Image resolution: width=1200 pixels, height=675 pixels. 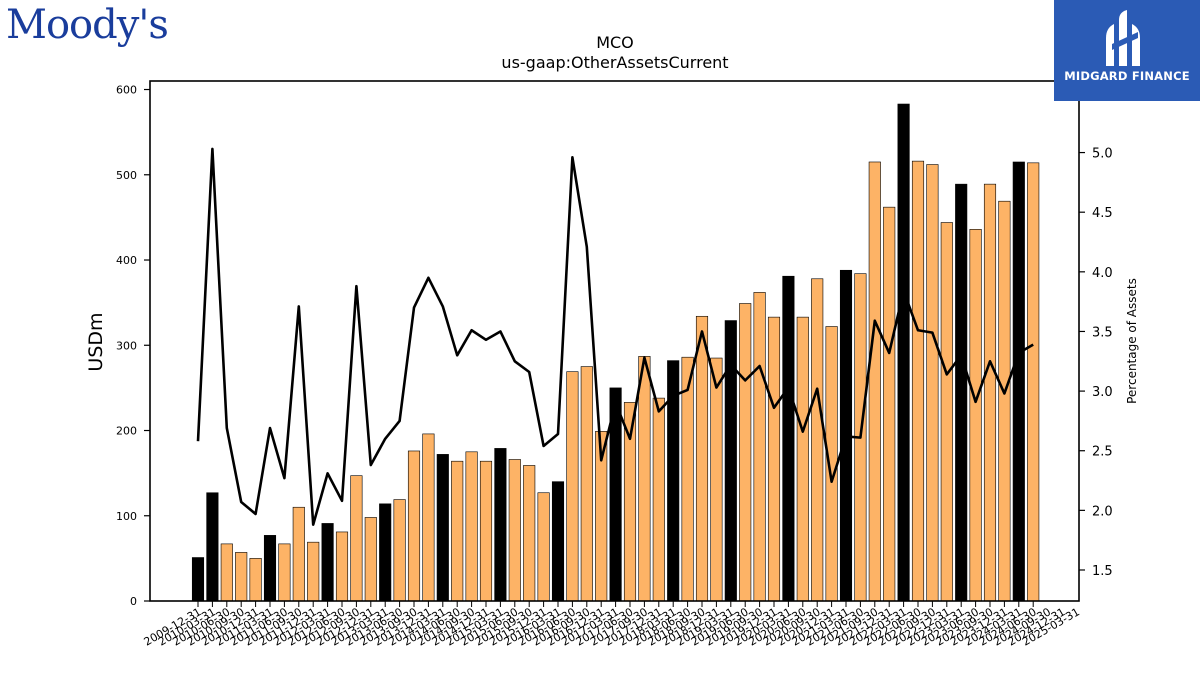 I want to click on y-axis-label: USDm, so click(x=96, y=341).